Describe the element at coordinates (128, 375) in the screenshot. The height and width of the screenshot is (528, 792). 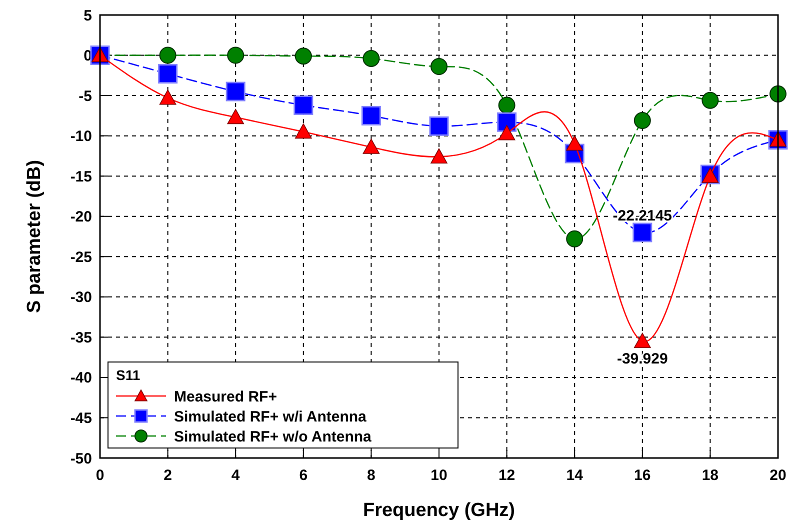
I see `legend-title: S11` at that location.